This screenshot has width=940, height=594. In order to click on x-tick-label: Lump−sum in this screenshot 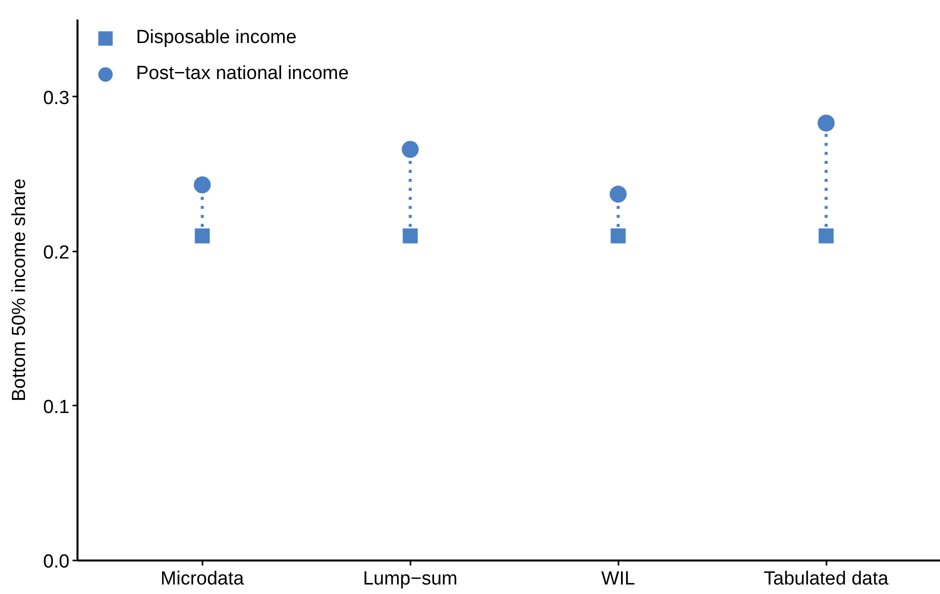, I will do `click(410, 579)`.